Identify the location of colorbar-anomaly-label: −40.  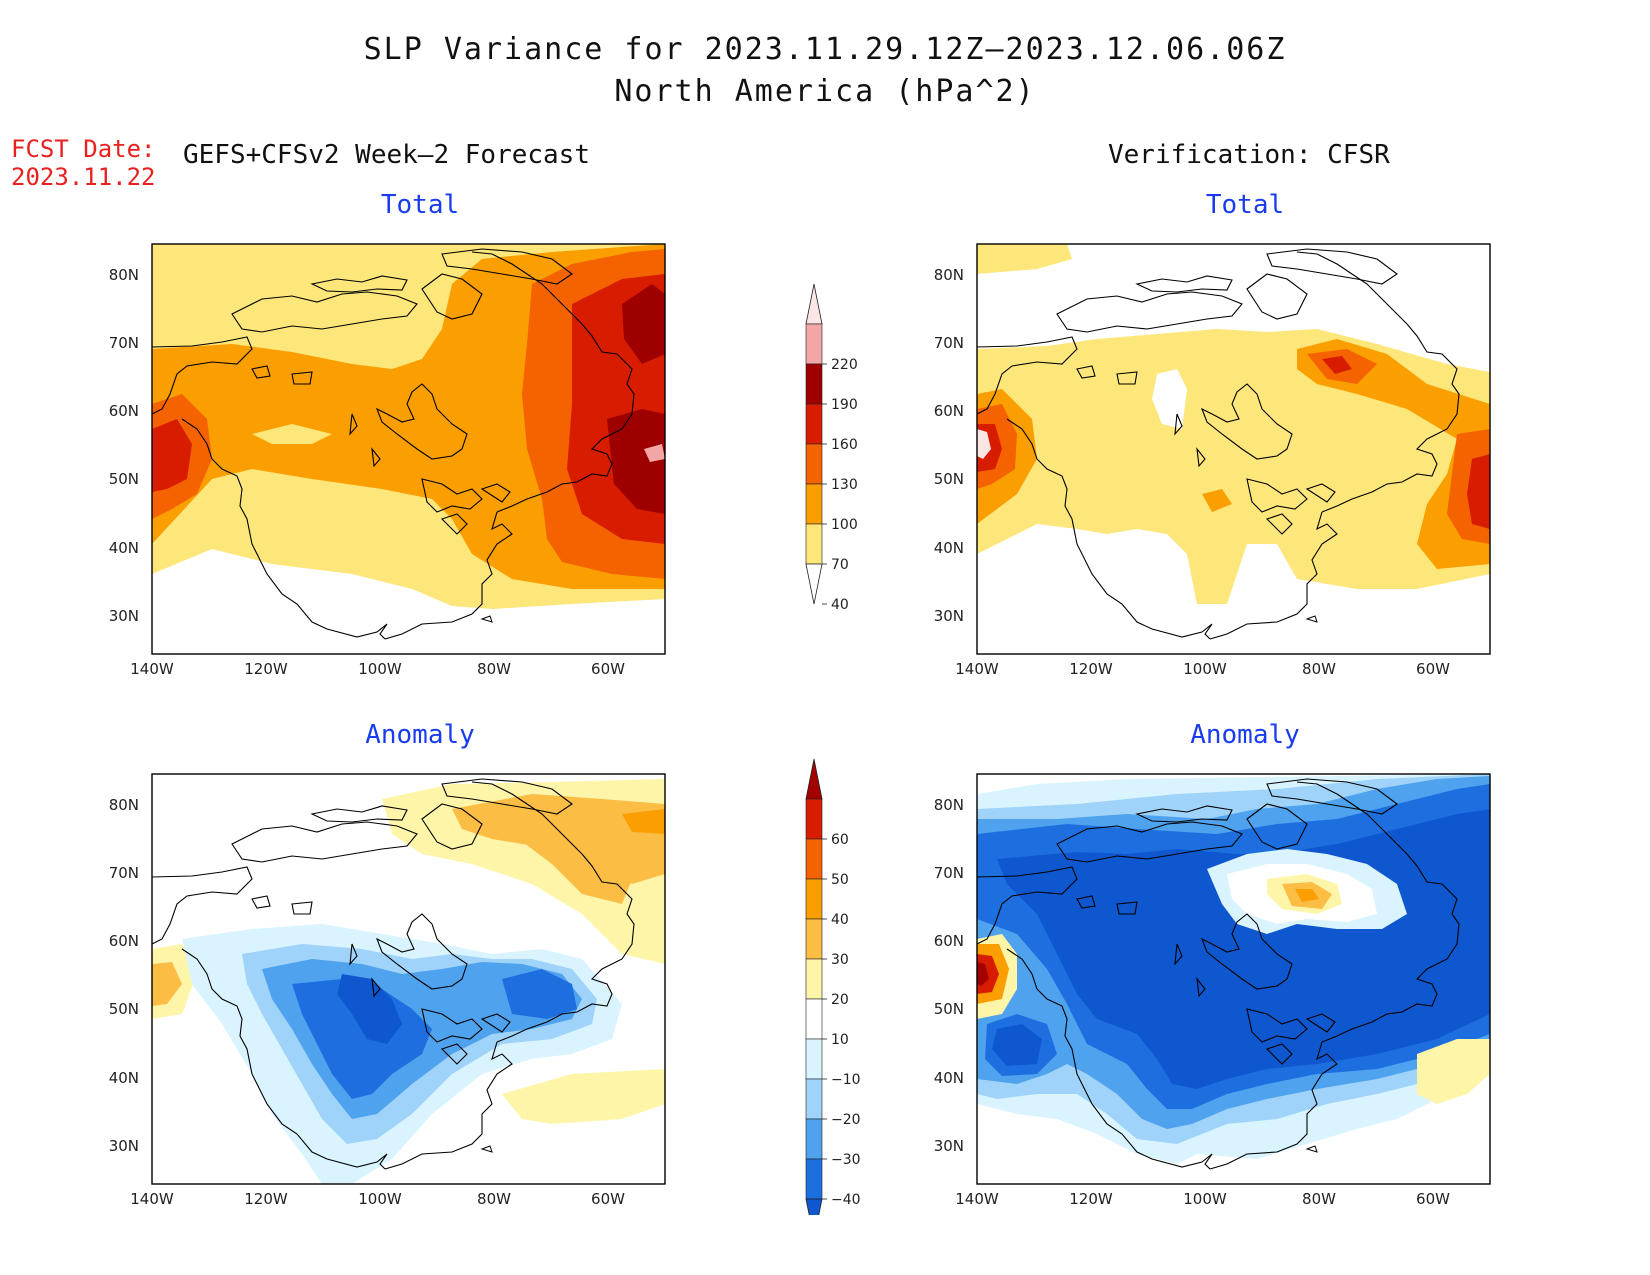
(846, 1200).